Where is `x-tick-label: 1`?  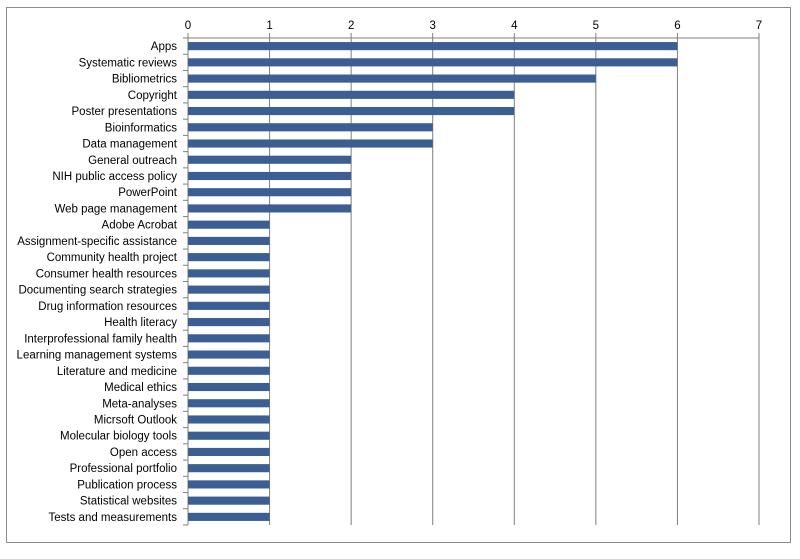 x-tick-label: 1 is located at coordinates (269, 26).